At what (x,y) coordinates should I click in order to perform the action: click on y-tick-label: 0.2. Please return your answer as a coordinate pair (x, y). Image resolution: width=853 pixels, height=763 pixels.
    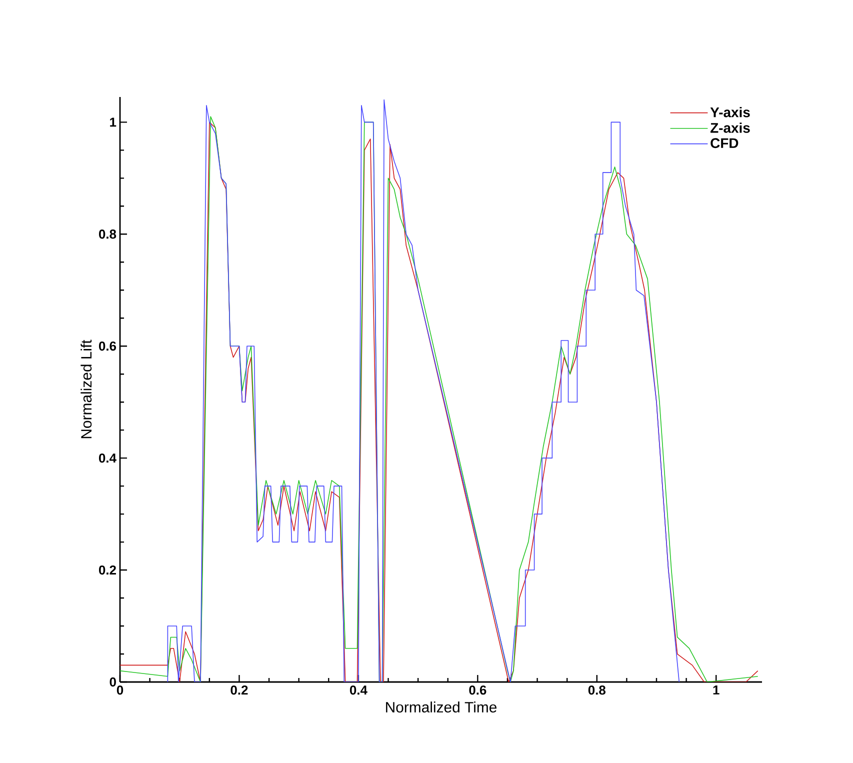
    Looking at the image, I should click on (107, 570).